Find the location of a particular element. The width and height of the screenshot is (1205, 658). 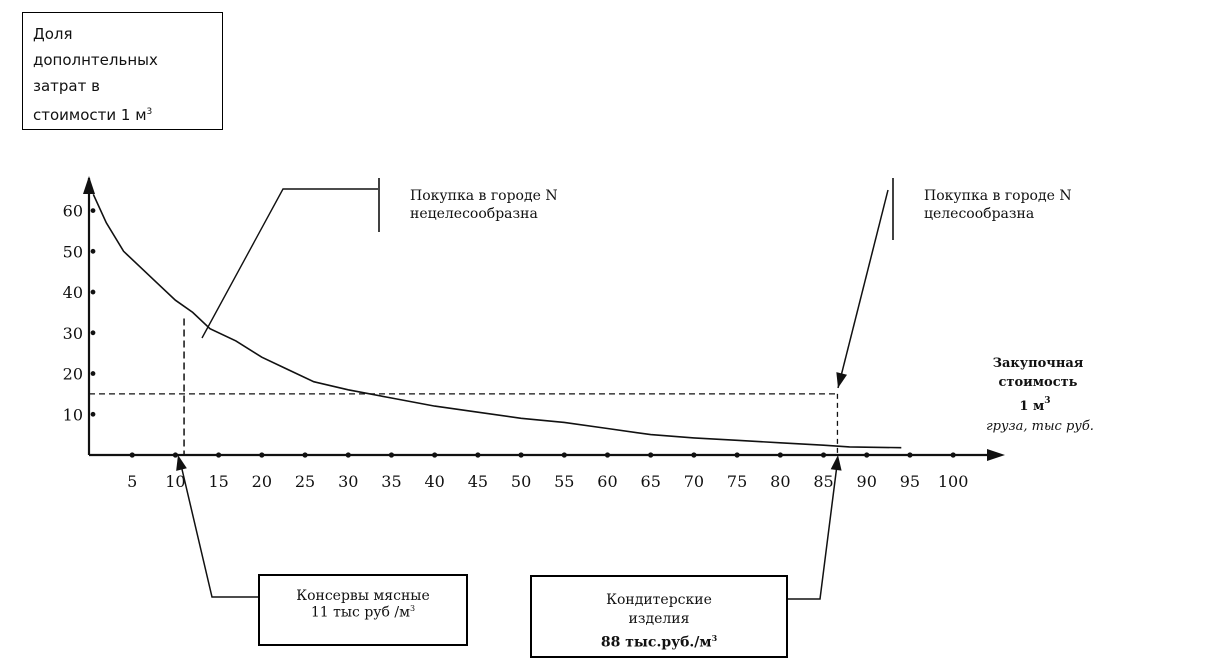

callout-canned-meat: Консервы мясные 11 тыс руб /м3 is located at coordinates (363, 610).